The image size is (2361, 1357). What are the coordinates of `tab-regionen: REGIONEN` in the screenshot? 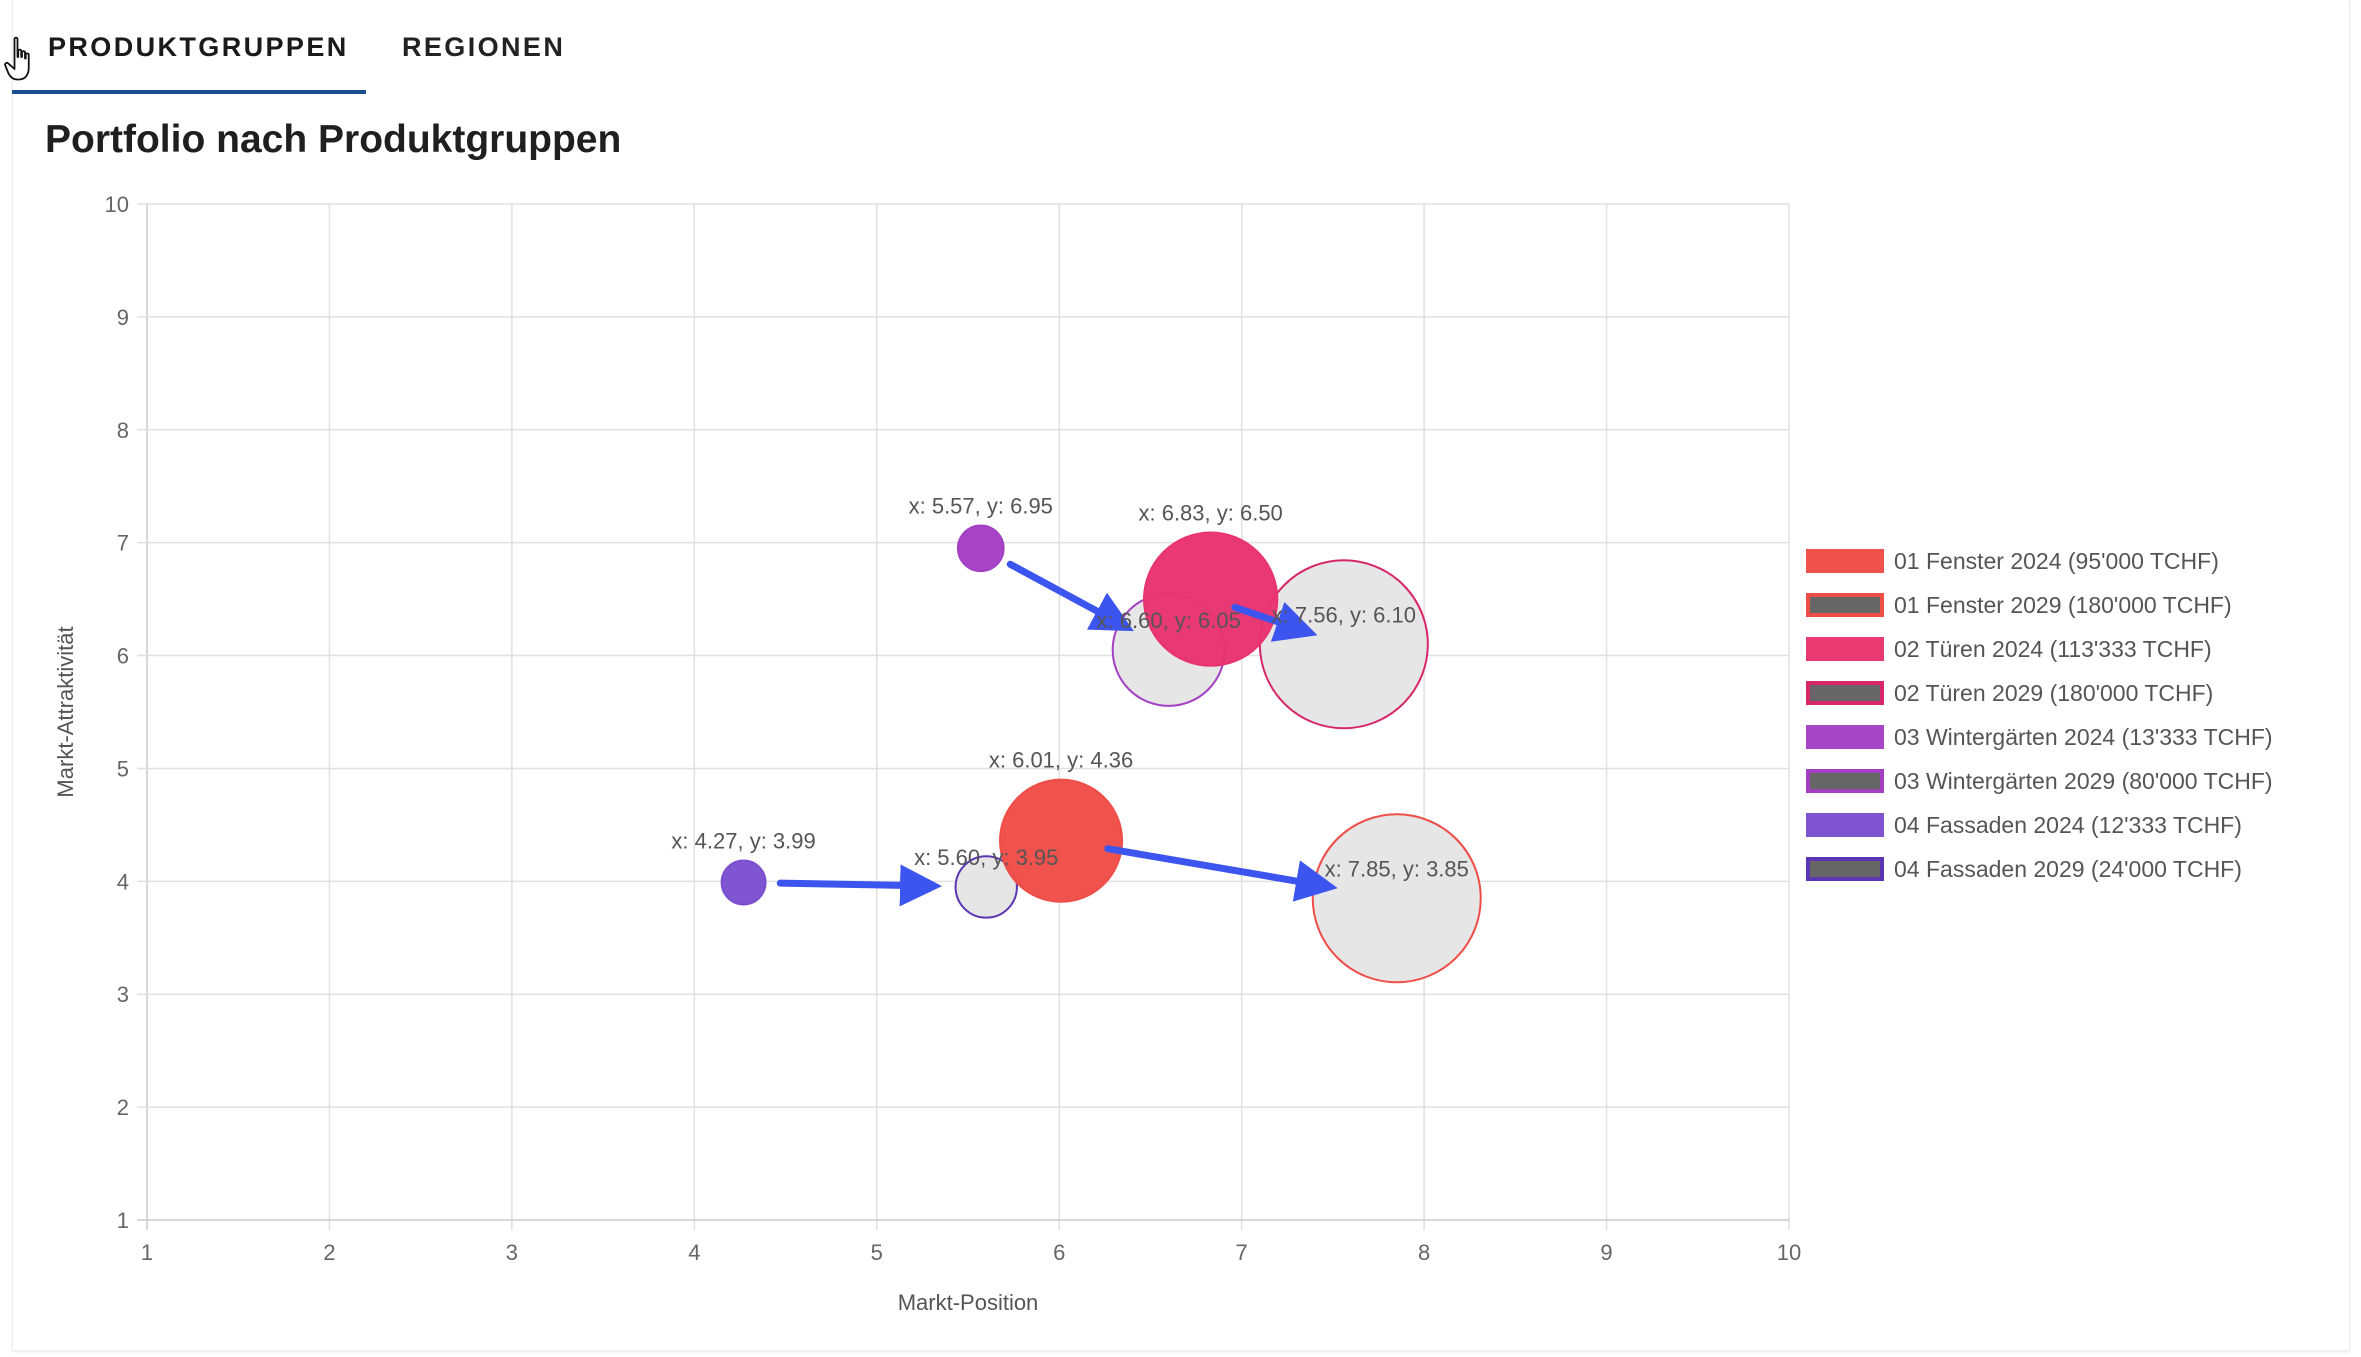 It's located at (484, 46).